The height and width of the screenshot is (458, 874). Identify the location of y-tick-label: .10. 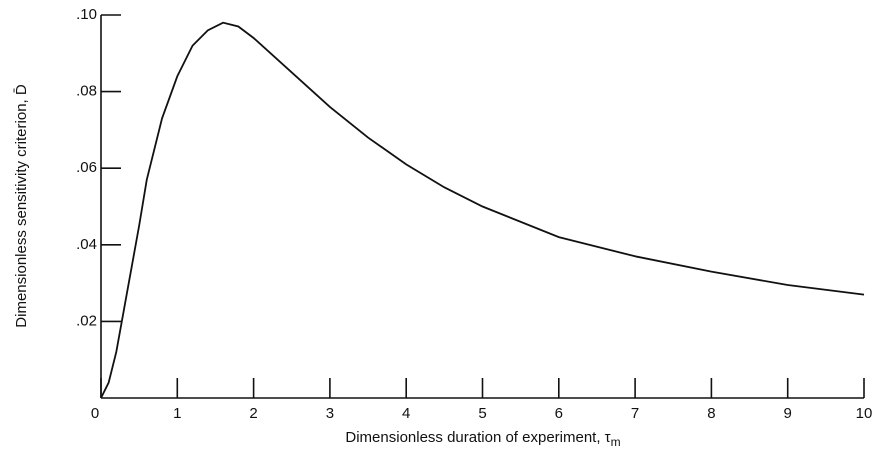
(86, 14).